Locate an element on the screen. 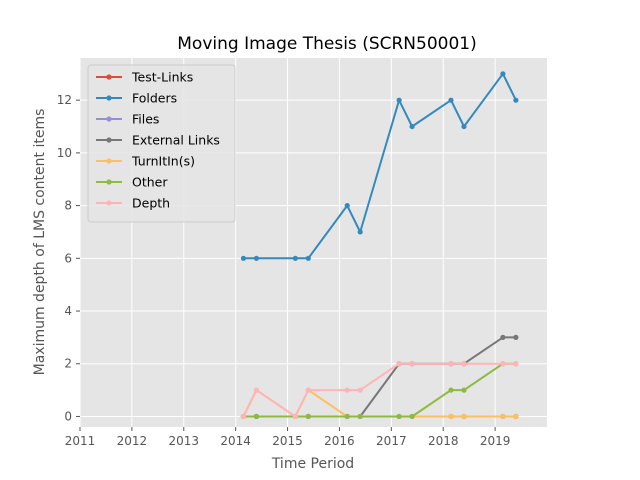 This screenshot has width=640, height=480. y-tick-label: 2 is located at coordinates (68, 364).